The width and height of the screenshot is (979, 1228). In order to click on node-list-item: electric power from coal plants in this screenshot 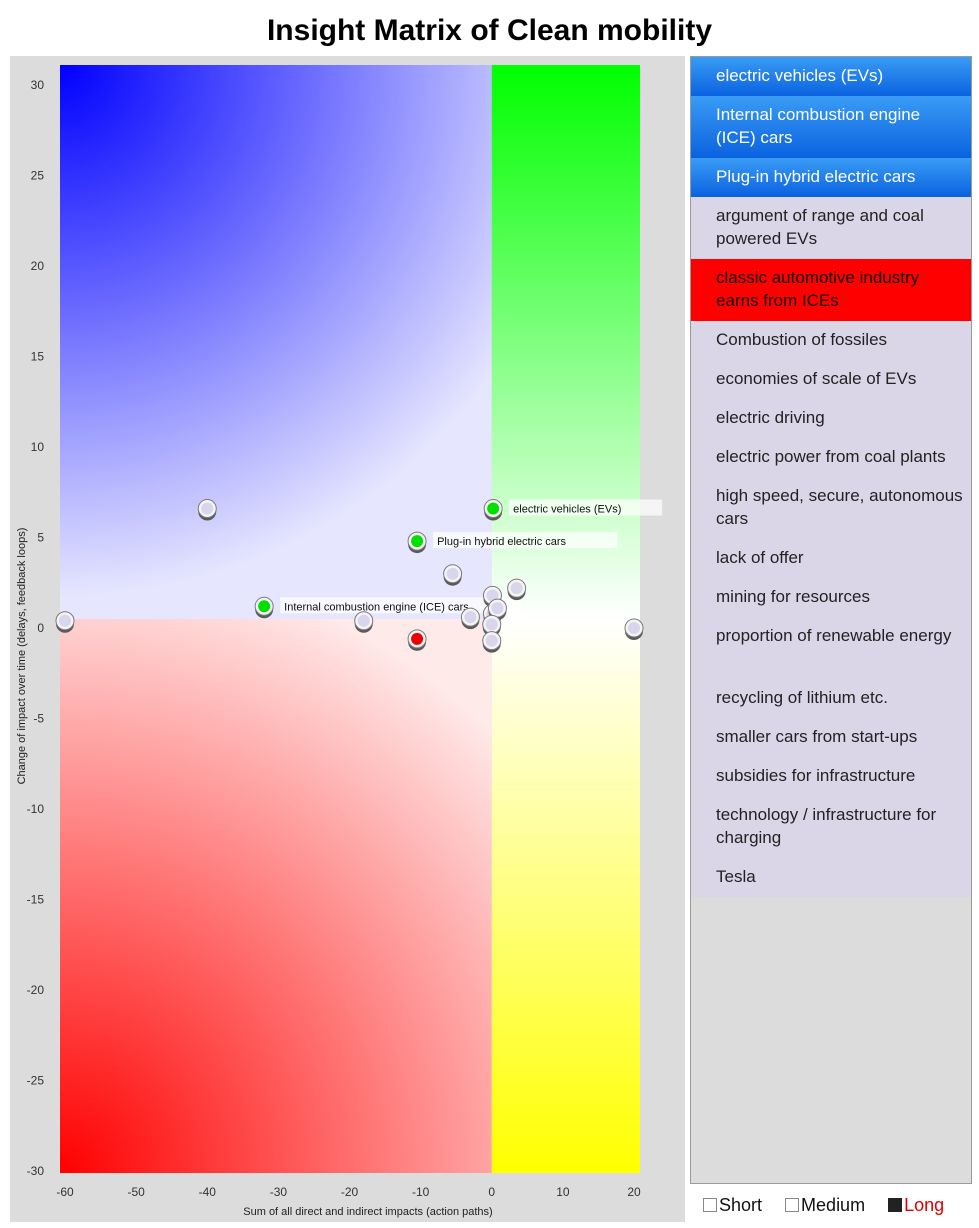, I will do `click(831, 457)`.